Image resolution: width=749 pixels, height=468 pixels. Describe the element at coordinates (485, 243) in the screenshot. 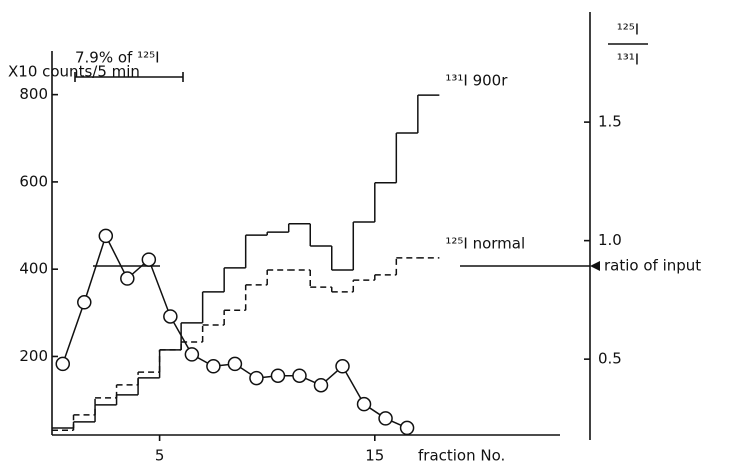

I see `series-label: ¹²⁵I normal` at that location.